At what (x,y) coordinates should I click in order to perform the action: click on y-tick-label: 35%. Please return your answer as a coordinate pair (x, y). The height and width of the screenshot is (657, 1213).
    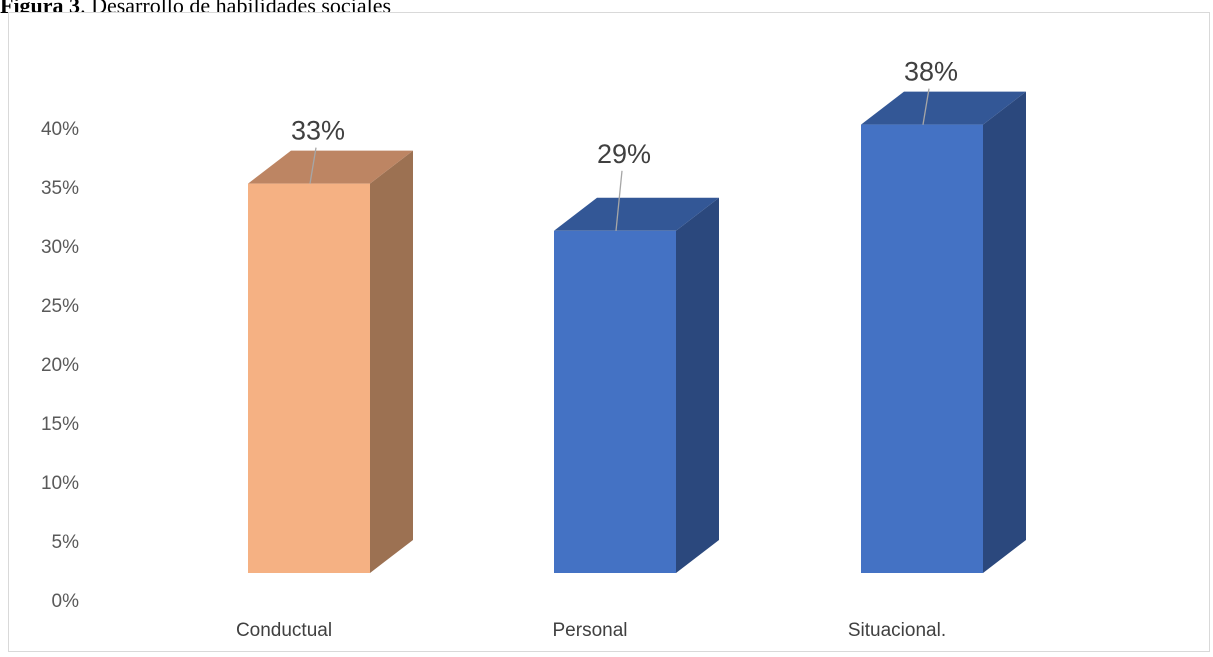
    Looking at the image, I should click on (60, 188).